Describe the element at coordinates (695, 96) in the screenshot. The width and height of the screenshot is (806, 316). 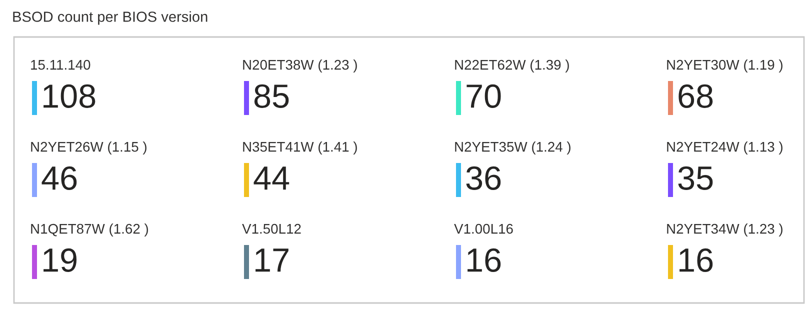
I see `data-label: 68` at that location.